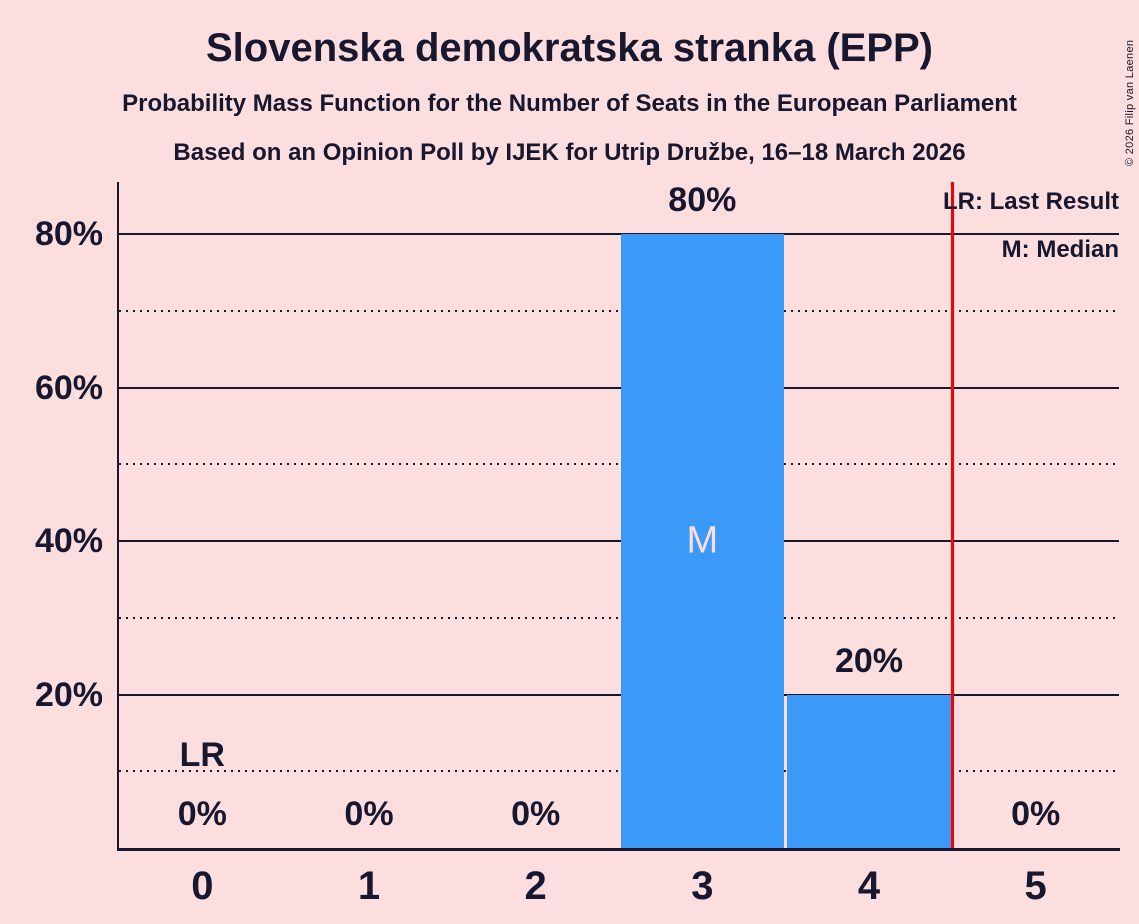  I want to click on last-result-line, so click(952, 515).